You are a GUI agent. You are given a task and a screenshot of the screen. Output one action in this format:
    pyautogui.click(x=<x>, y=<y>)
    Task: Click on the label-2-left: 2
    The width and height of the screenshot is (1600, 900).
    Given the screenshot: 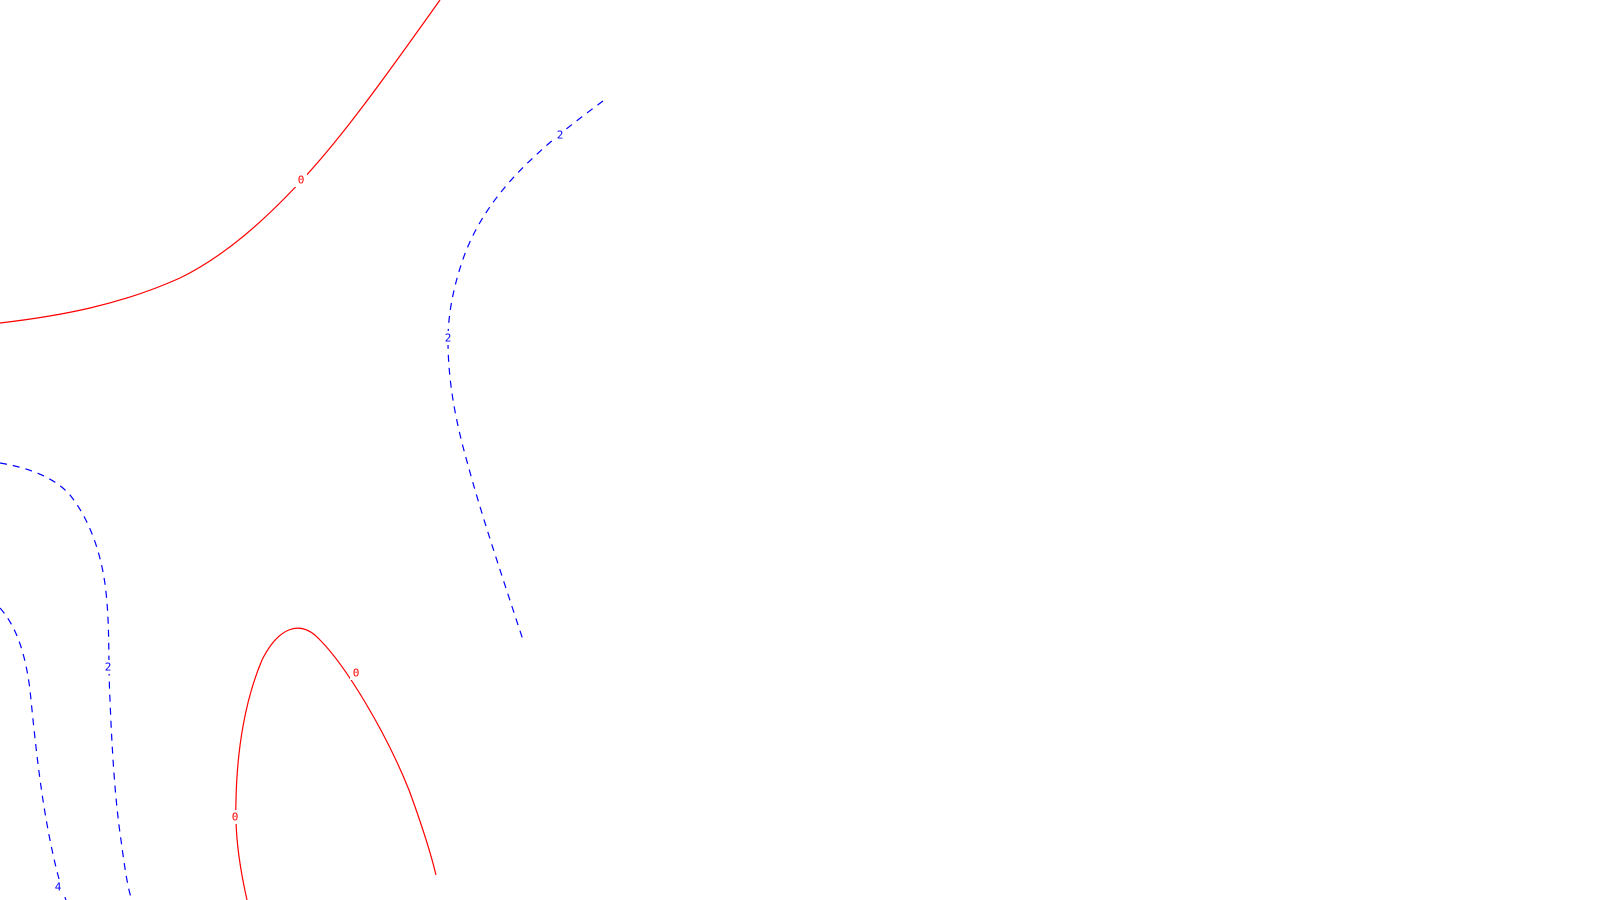 What is the action you would take?
    pyautogui.click(x=108, y=667)
    